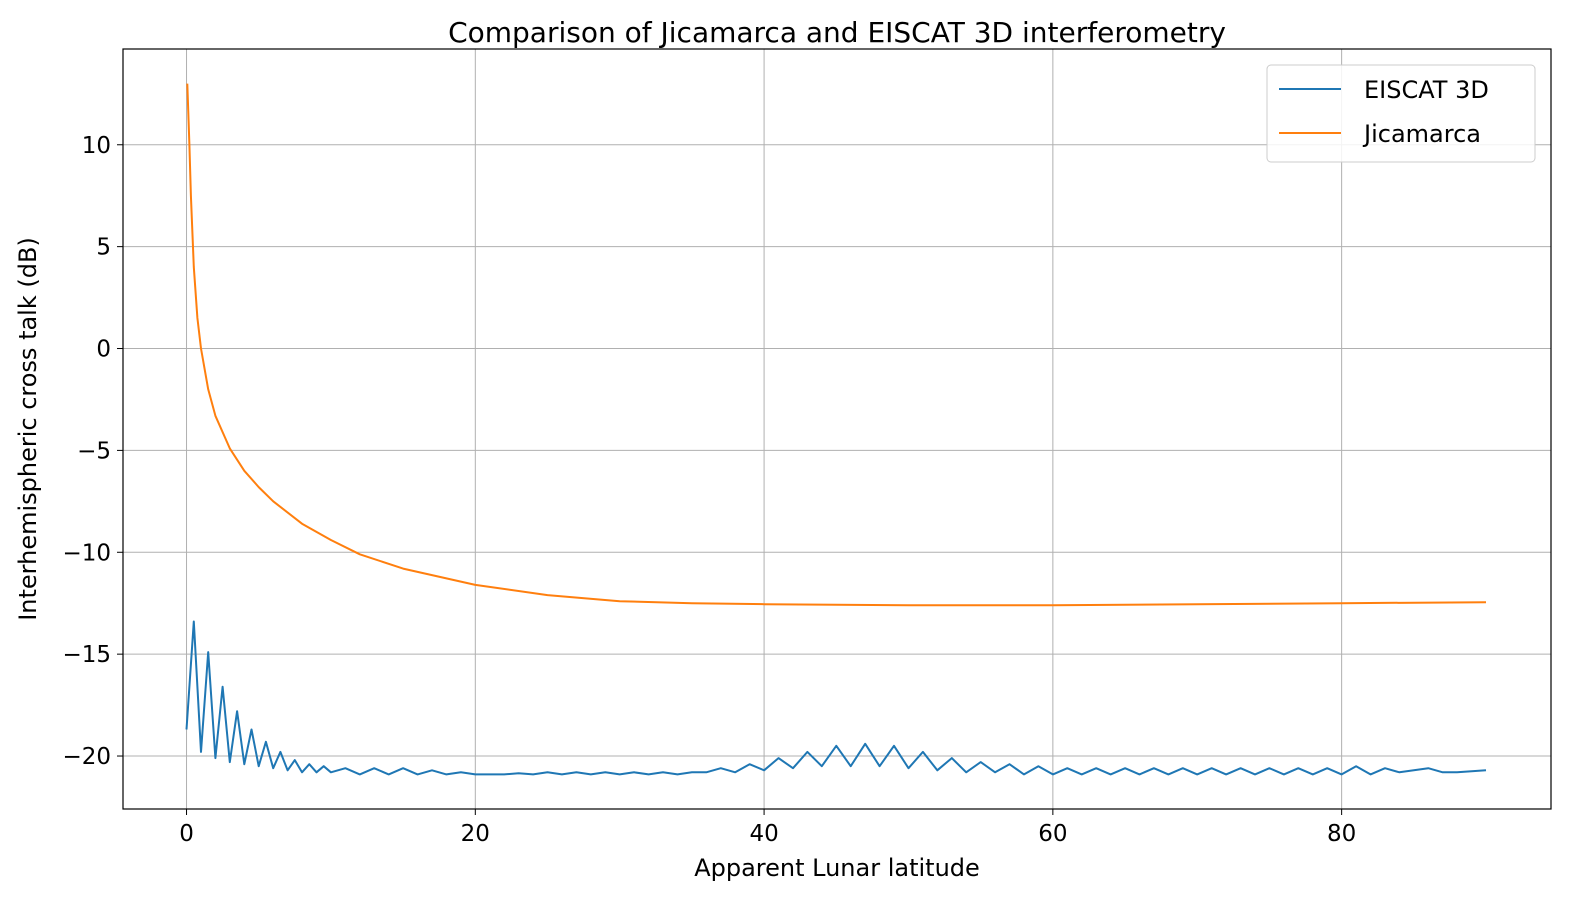 The image size is (1575, 900). I want to click on x-tick-label: 40, so click(763, 834).